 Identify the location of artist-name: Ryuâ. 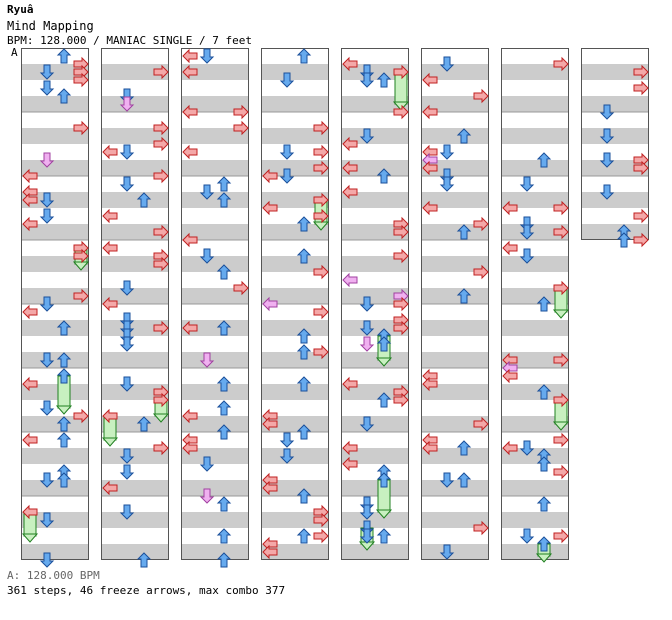
(20, 9).